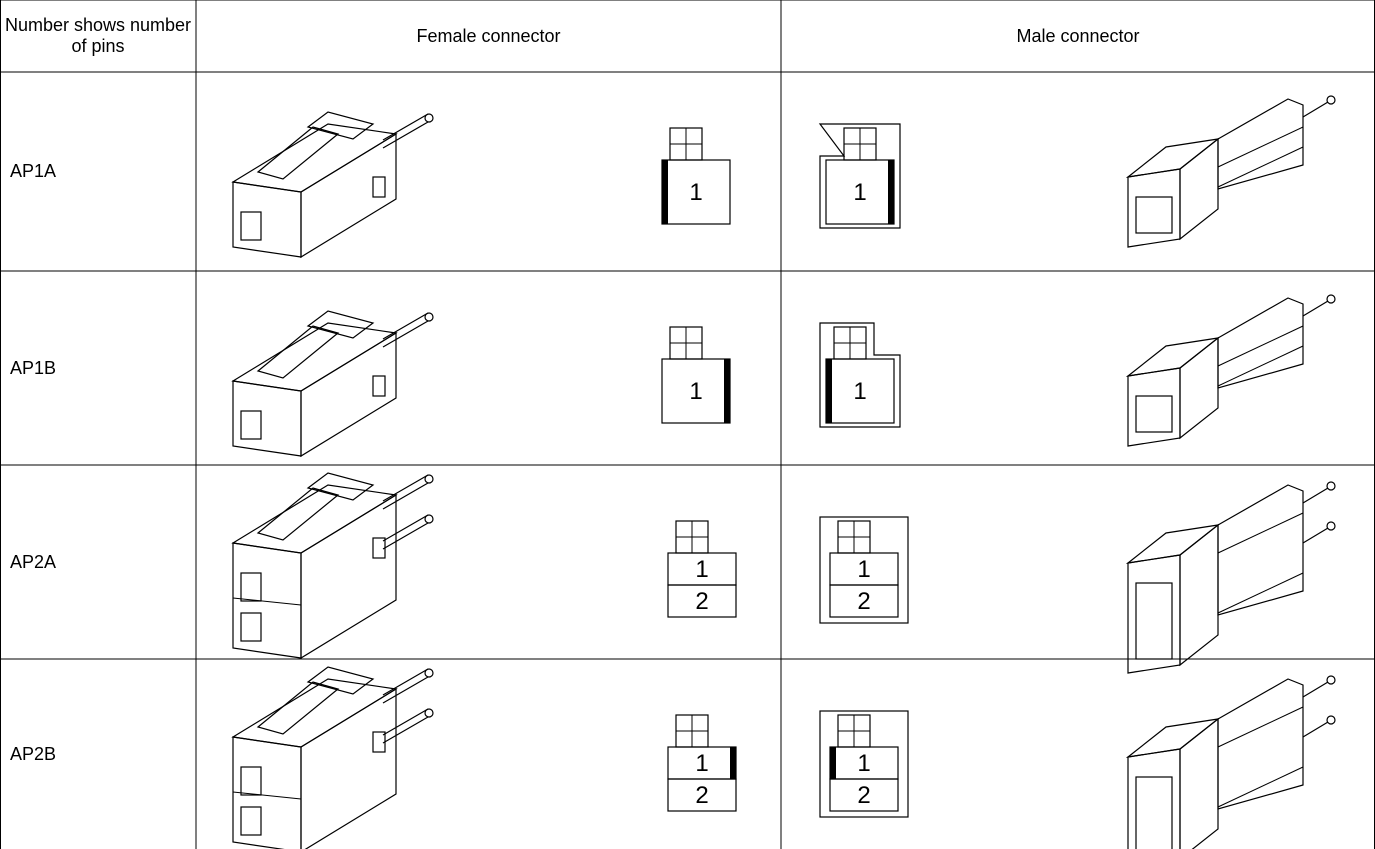 The height and width of the screenshot is (849, 1375). Describe the element at coordinates (33, 753) in the screenshot. I see `row-label: AP2B` at that location.